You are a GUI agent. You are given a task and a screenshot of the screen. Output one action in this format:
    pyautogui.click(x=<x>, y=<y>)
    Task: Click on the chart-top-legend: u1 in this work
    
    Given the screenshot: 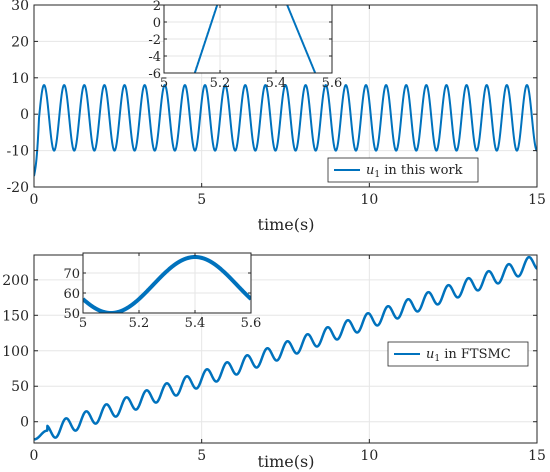 What is the action you would take?
    pyautogui.click(x=403, y=170)
    